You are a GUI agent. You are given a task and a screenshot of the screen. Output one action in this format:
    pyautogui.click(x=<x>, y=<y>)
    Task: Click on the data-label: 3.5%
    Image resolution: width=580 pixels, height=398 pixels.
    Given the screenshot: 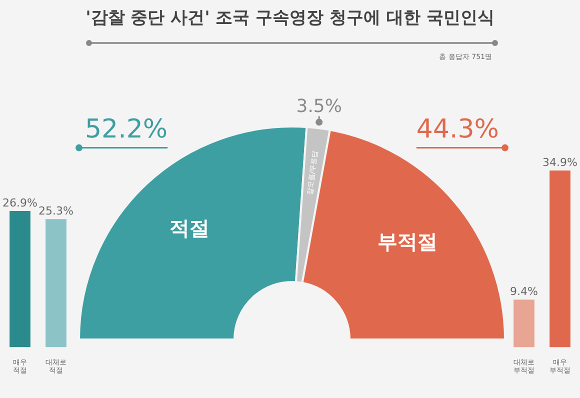 What is the action you would take?
    pyautogui.click(x=319, y=106)
    